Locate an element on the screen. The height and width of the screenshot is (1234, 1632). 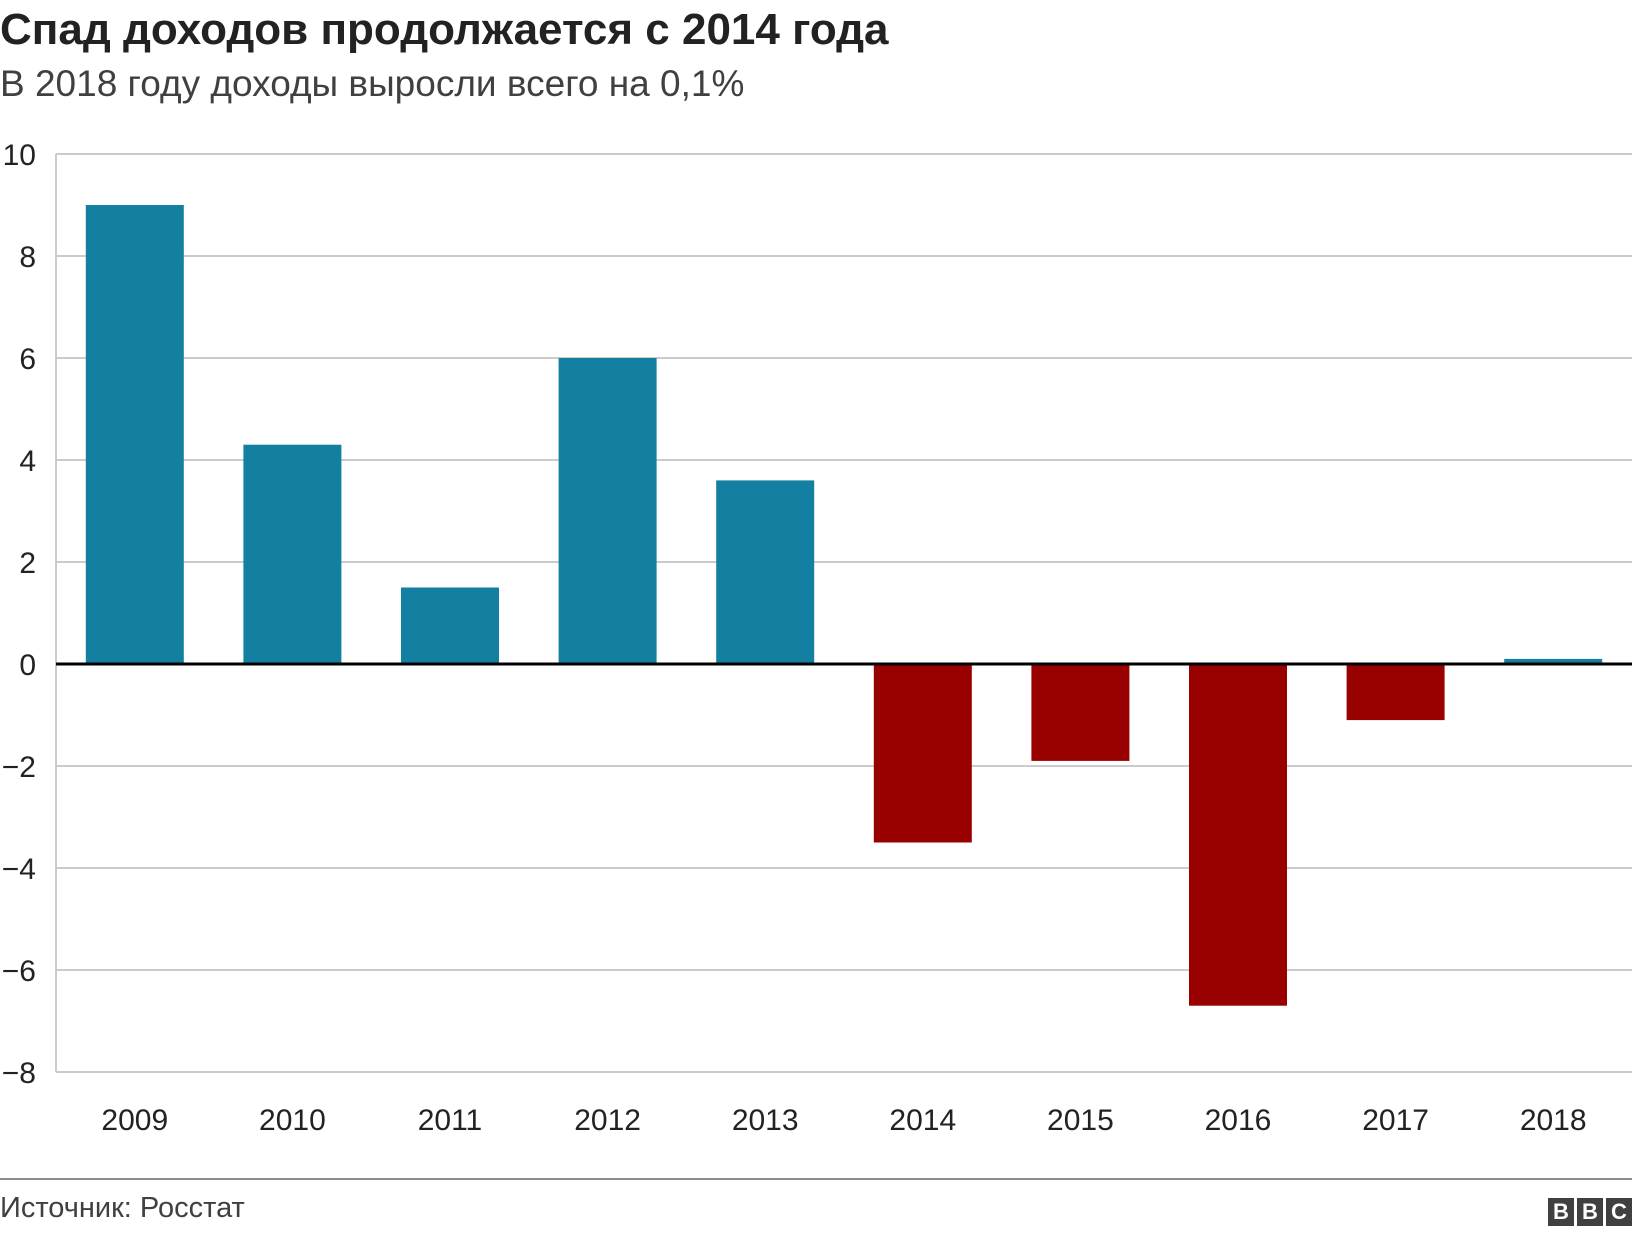
bar-2017 is located at coordinates (1395, 692).